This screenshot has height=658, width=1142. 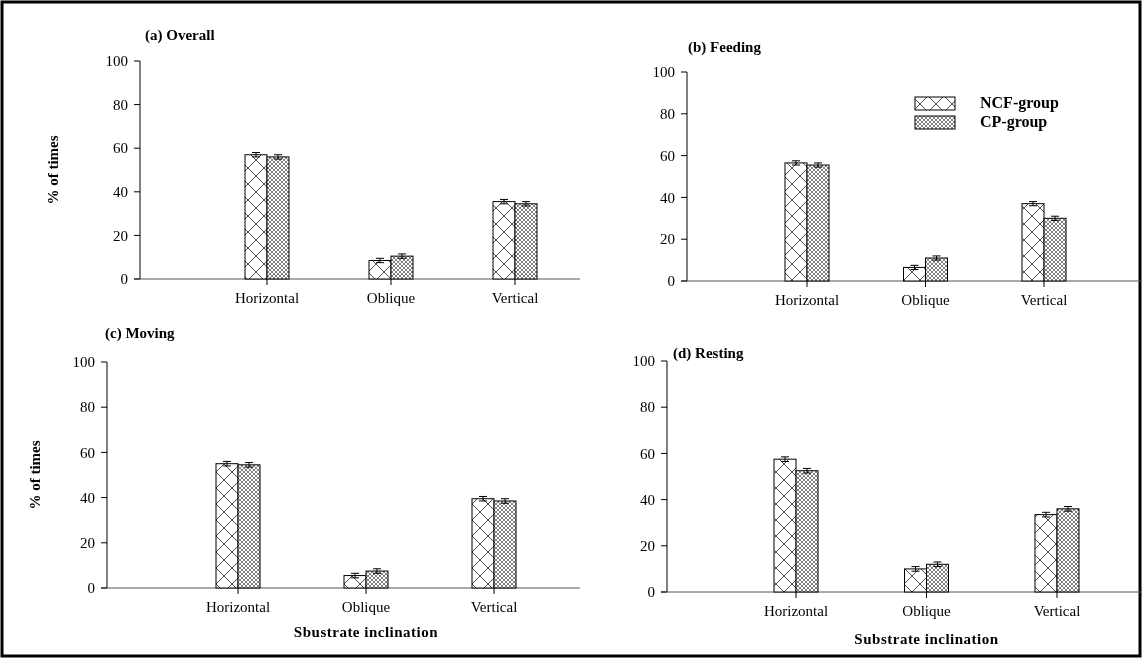 What do you see at coordinates (366, 632) in the screenshot?
I see `x-axis-title: Sbustrate inclination` at bounding box center [366, 632].